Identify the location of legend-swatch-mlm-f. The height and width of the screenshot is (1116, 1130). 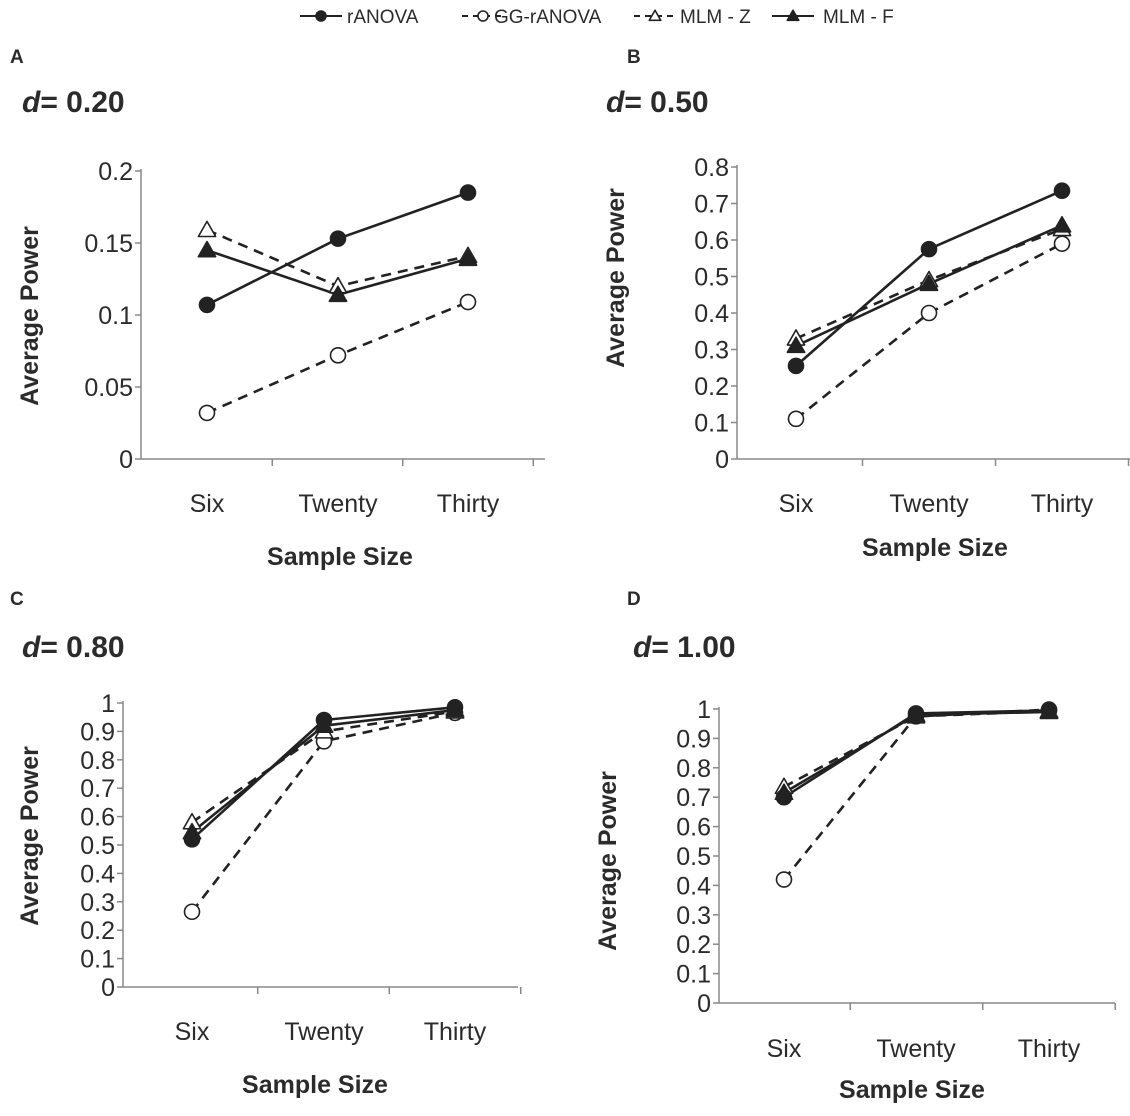
(793, 15).